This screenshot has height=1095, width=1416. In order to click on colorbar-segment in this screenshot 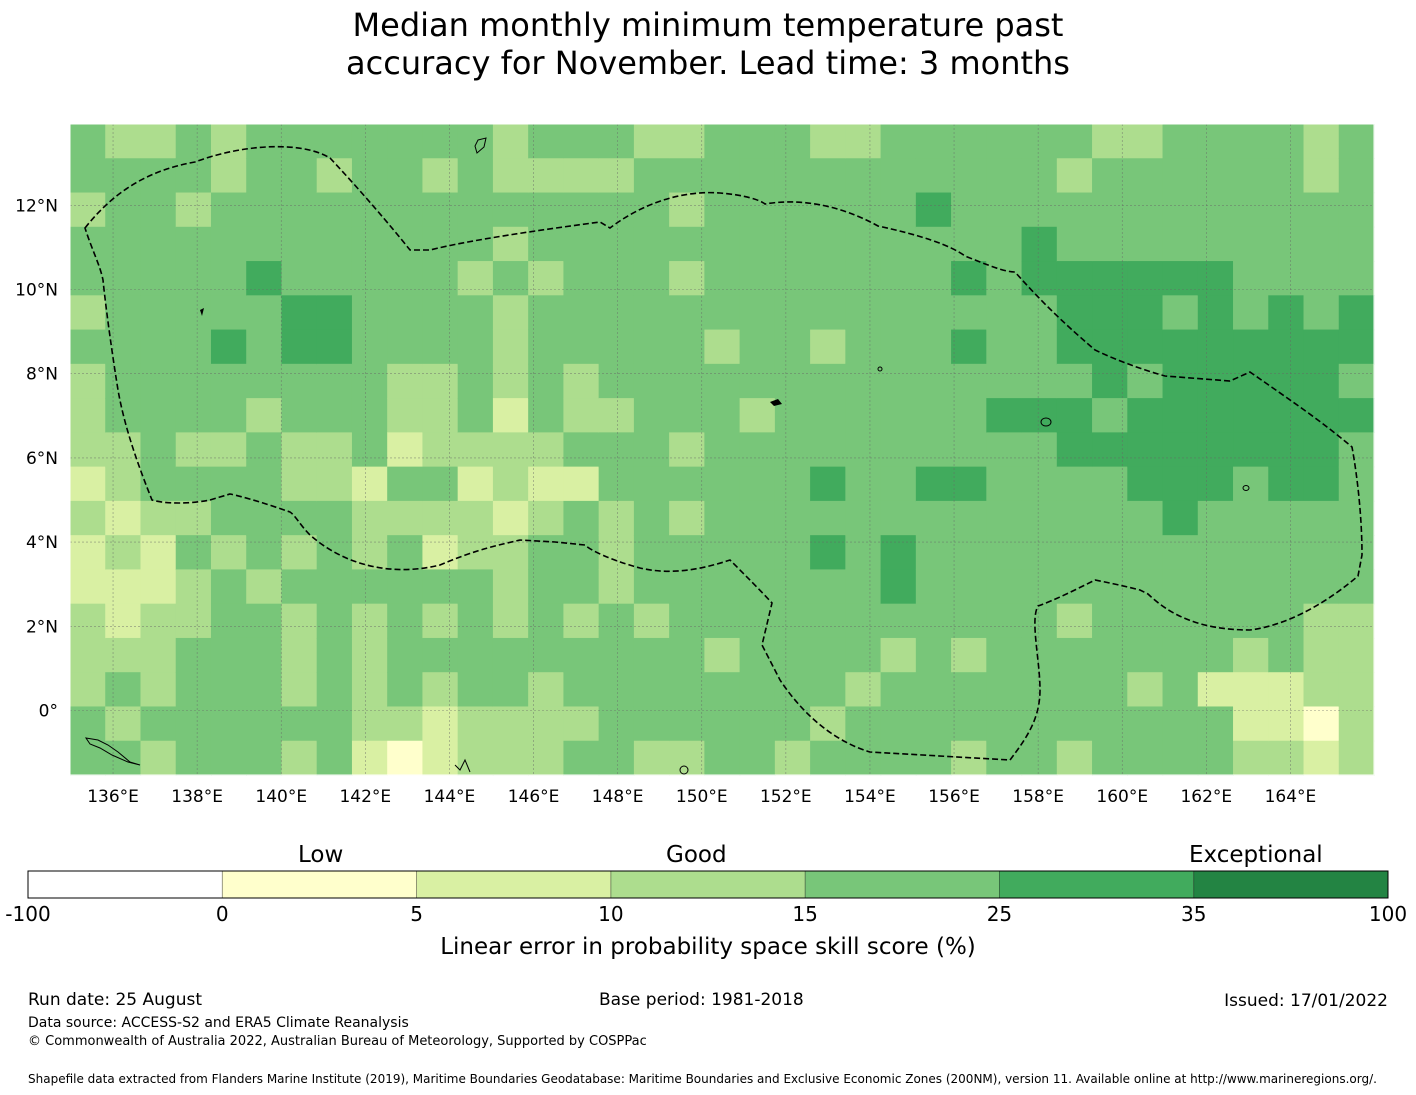, I will do `click(513, 884)`.